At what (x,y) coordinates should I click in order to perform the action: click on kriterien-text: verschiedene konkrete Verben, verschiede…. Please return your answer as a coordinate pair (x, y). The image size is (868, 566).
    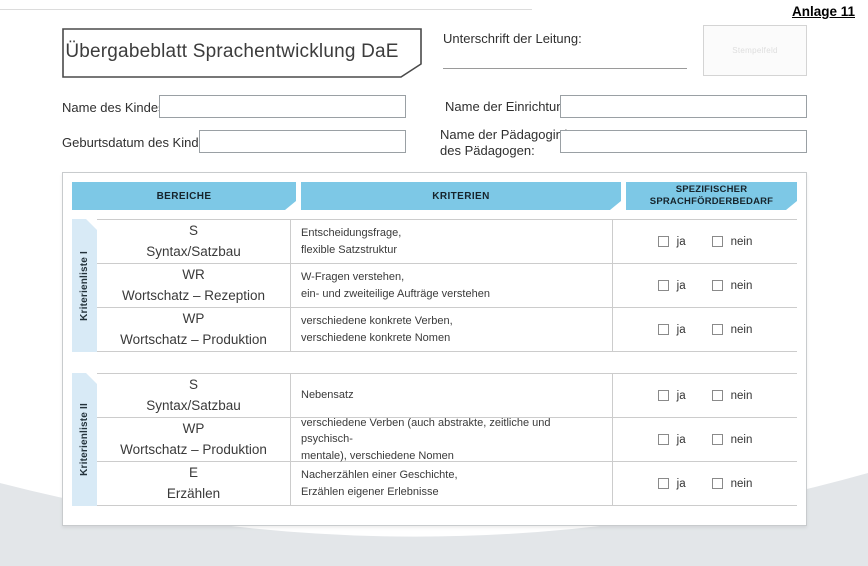
    Looking at the image, I should click on (451, 329).